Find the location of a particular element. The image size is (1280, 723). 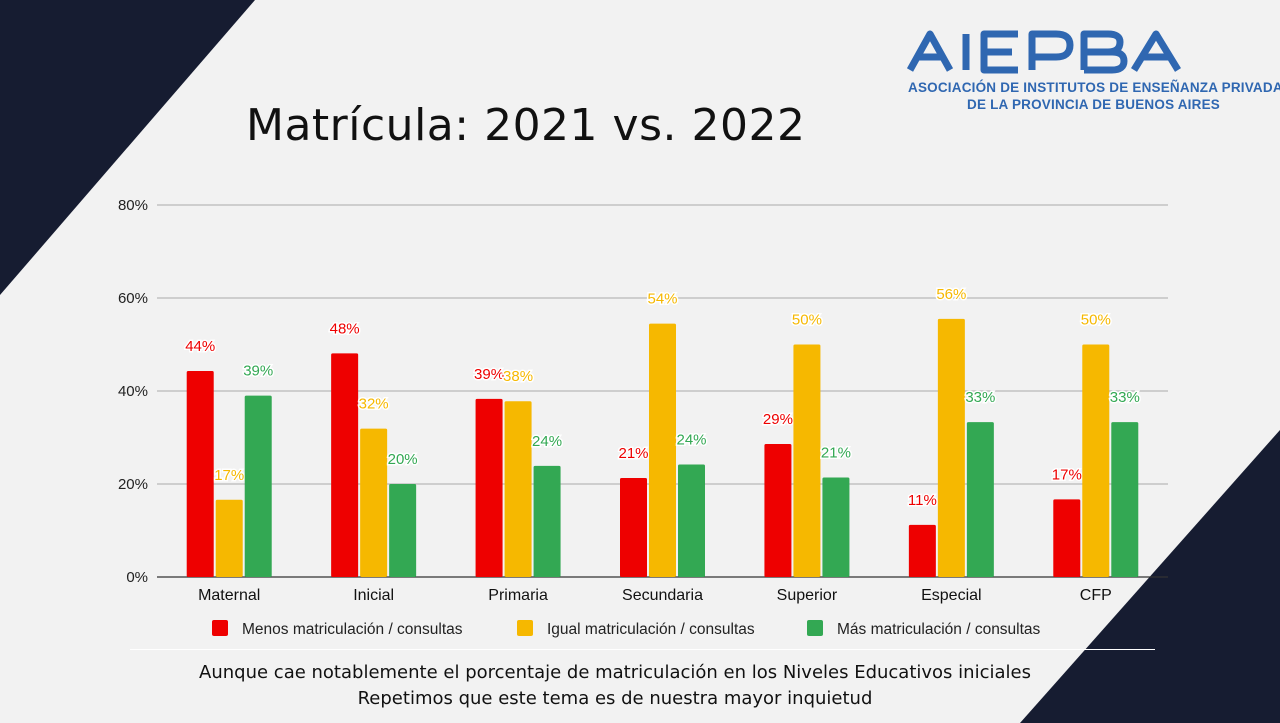

top-left-corner-shape is located at coordinates (127, 147).